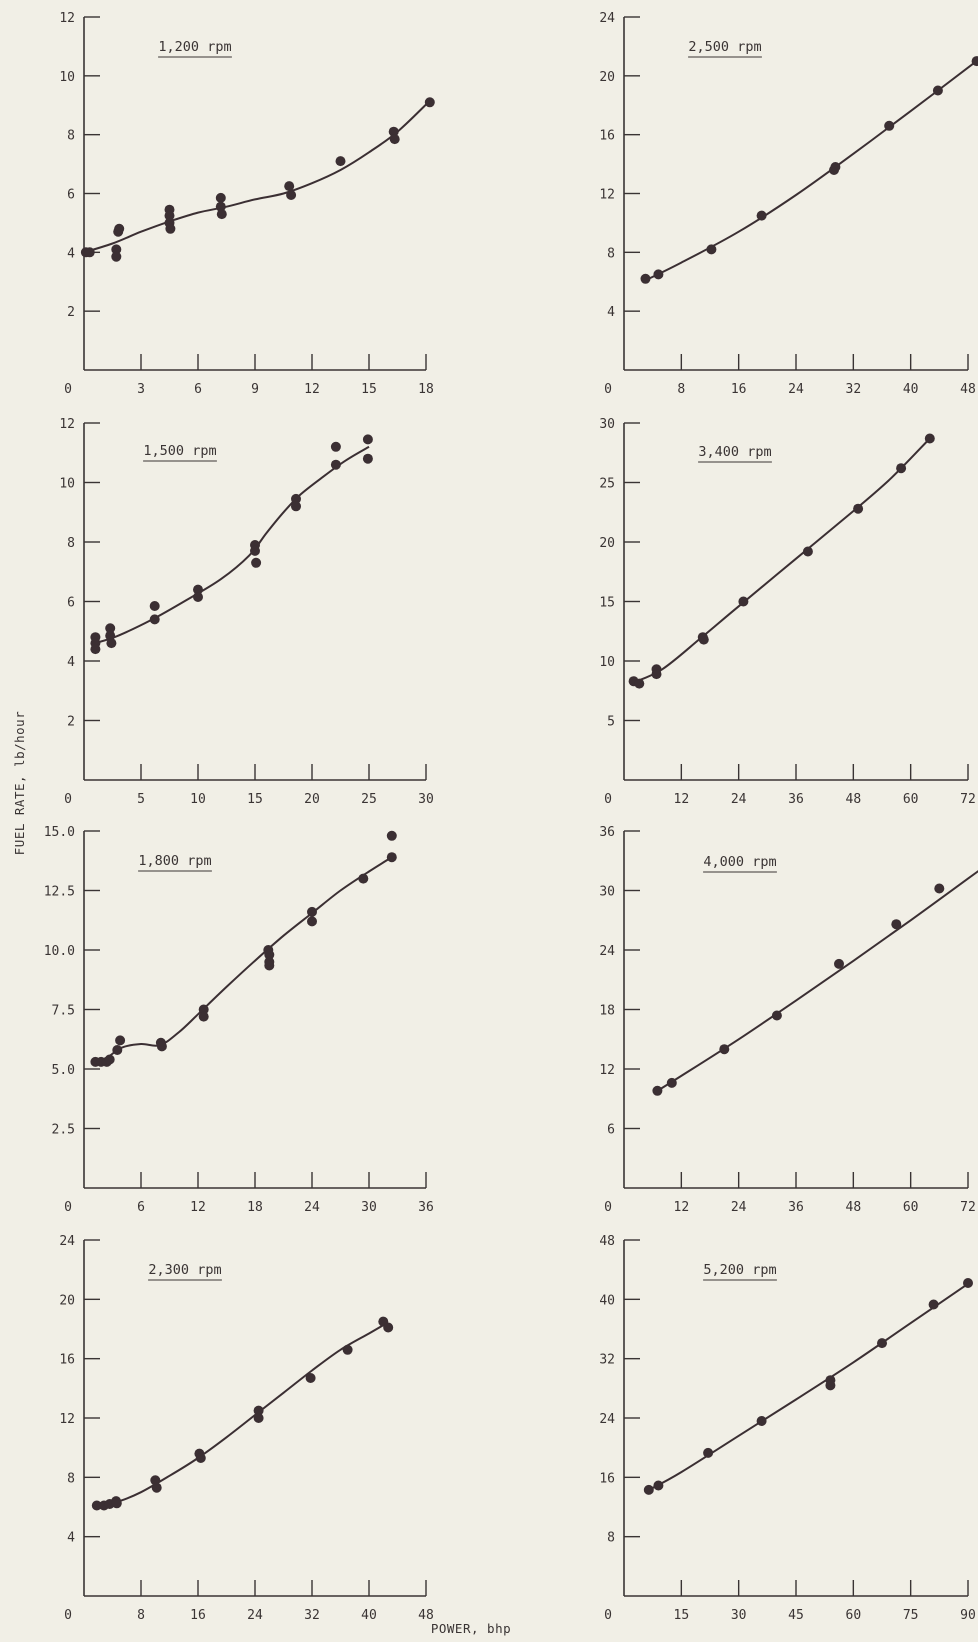 The height and width of the screenshot is (1642, 978). I want to click on y-tick-label: 15.0, so click(59, 832).